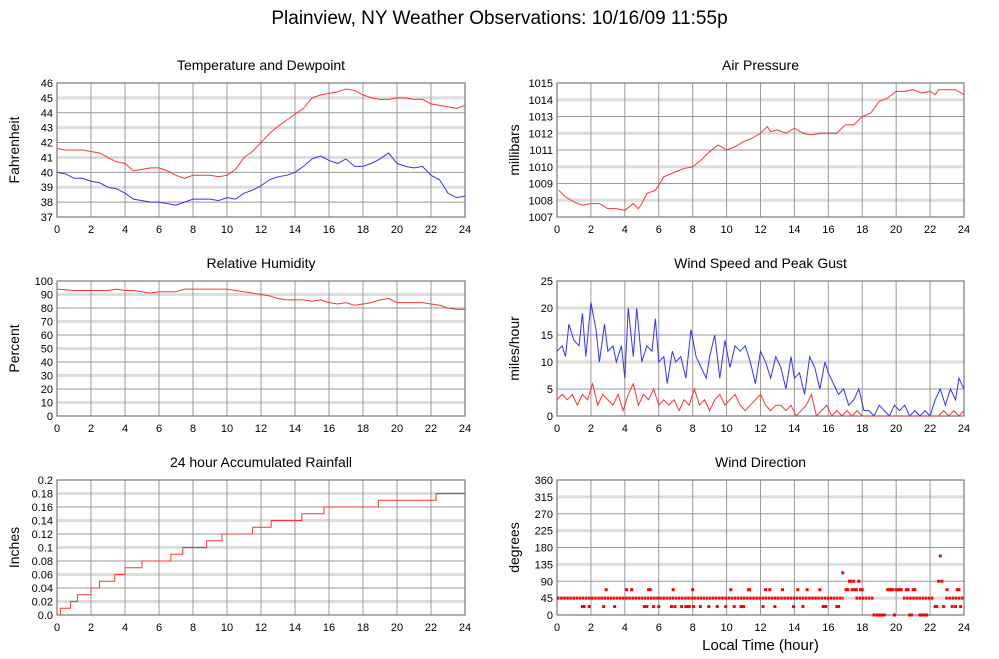  I want to click on y-tick-label: 46, so click(47, 84).